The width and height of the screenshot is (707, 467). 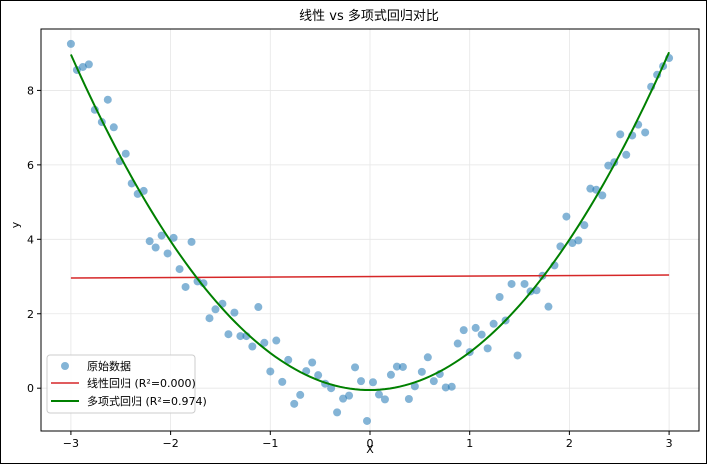 What do you see at coordinates (370, 443) in the screenshot?
I see `x-tick-label: 0` at bounding box center [370, 443].